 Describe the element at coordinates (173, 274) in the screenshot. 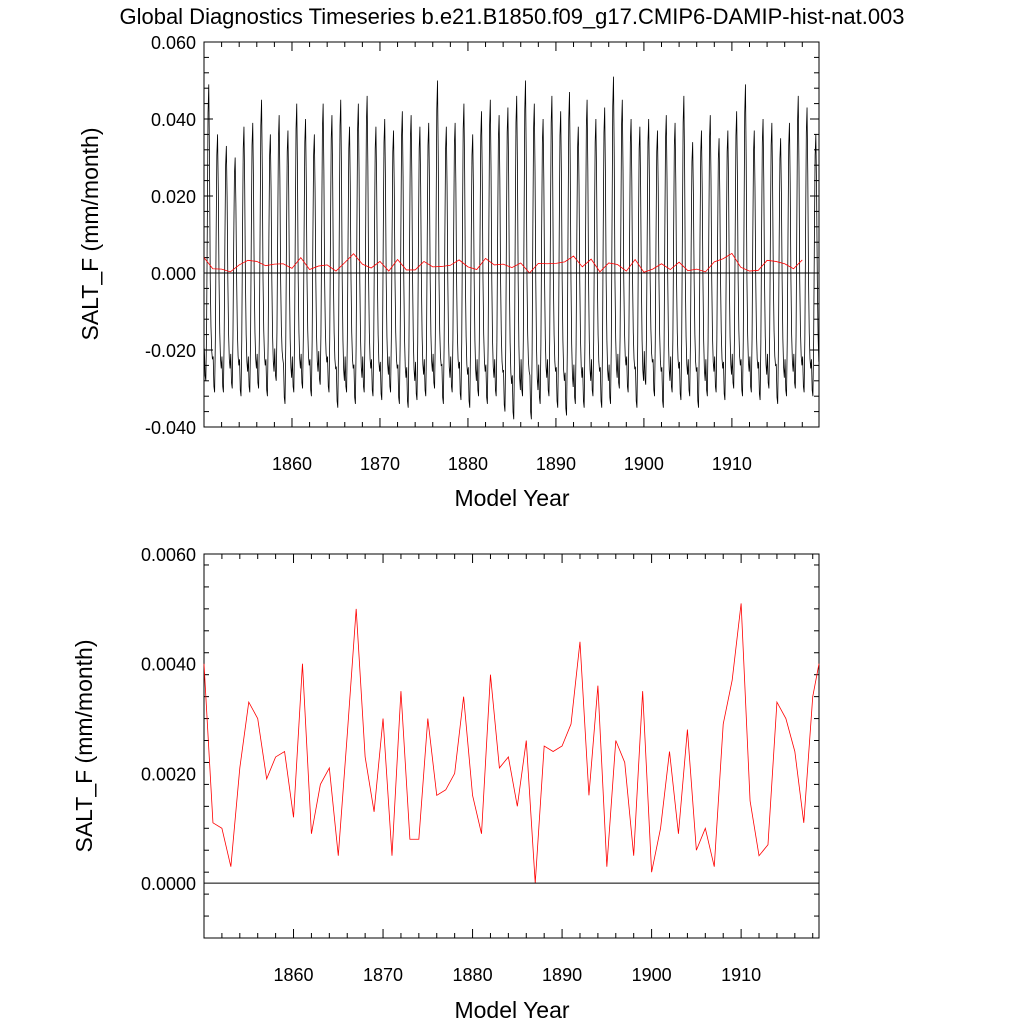

I see `panel-top-y-tick-label: 0.000` at that location.